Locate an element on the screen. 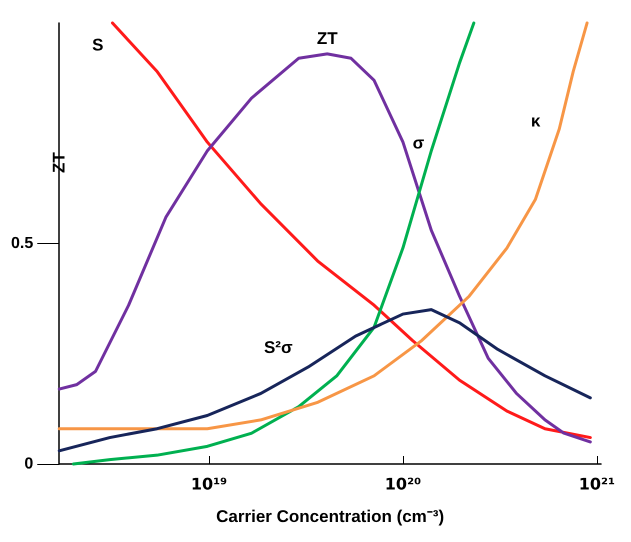 Image resolution: width=631 pixels, height=542 pixels. y-tick-label: 0.5 is located at coordinates (22, 243).